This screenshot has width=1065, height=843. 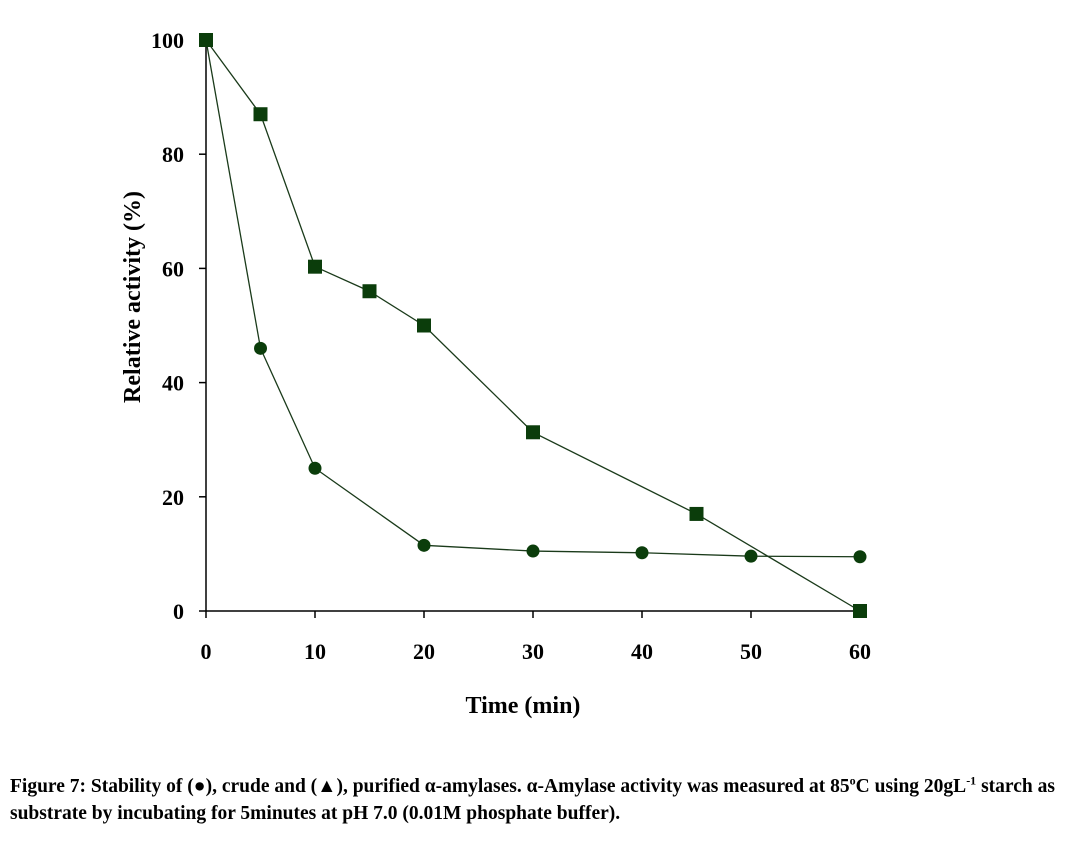 What do you see at coordinates (173, 383) in the screenshot?
I see `y-tick-label: 40` at bounding box center [173, 383].